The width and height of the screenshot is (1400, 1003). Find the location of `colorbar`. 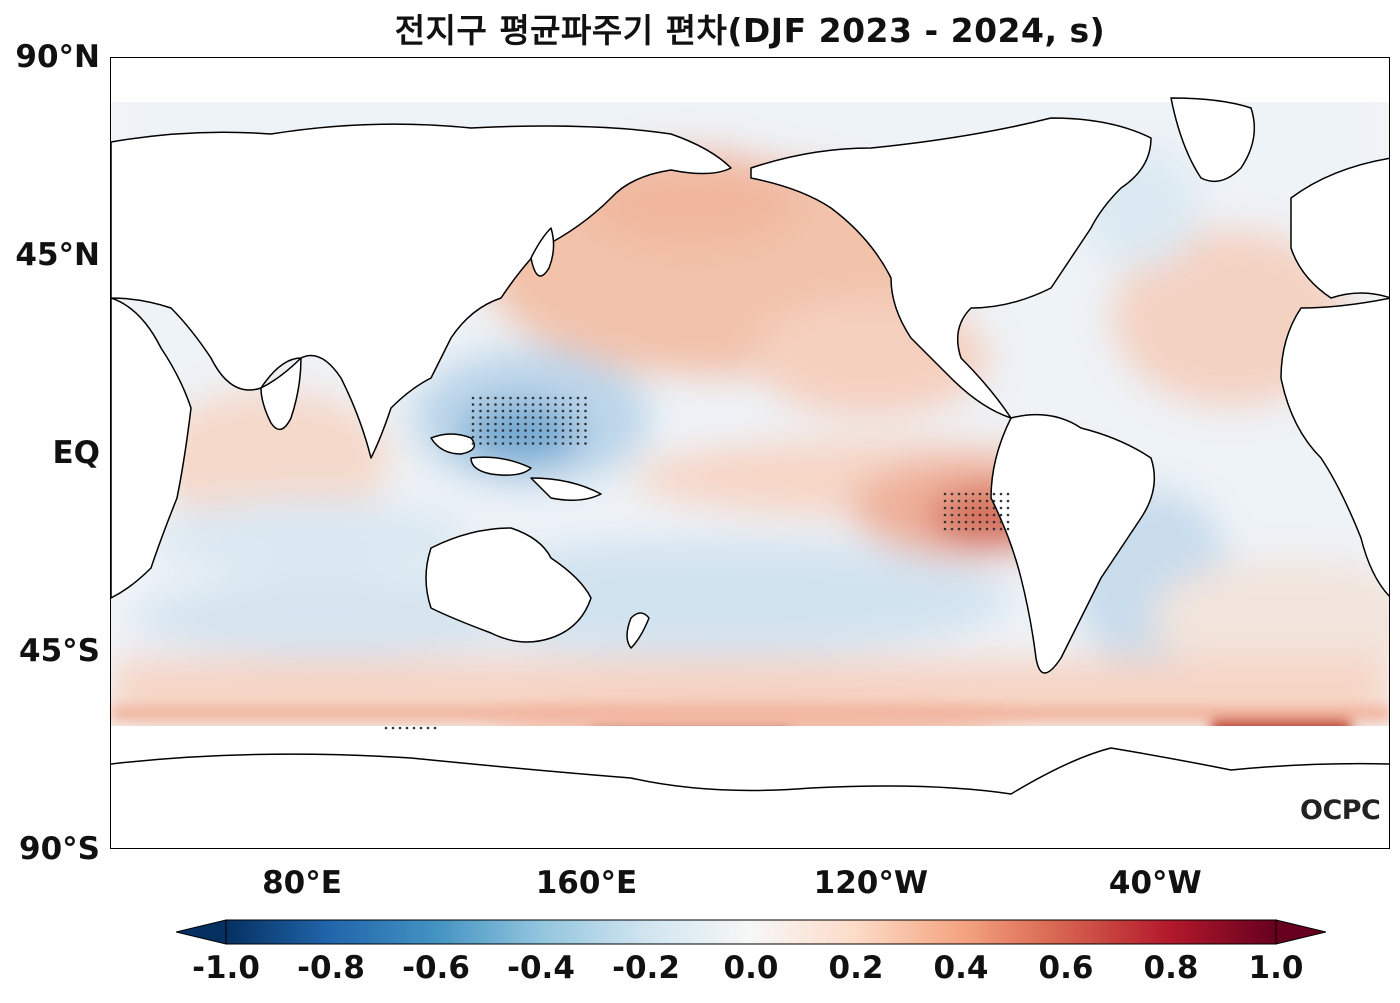

colorbar is located at coordinates (751, 932).